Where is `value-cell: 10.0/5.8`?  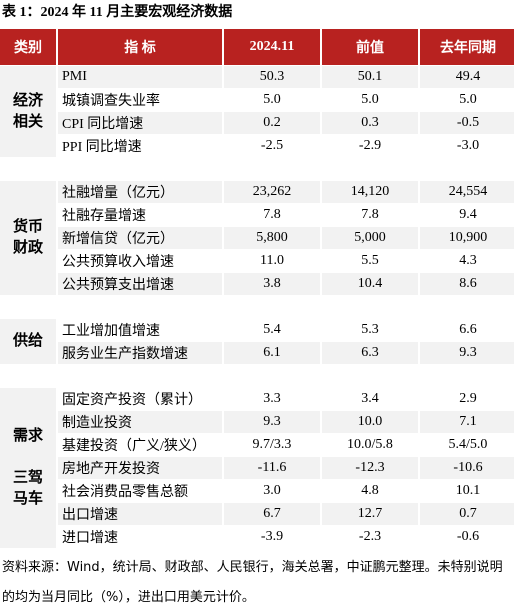
value-cell: 10.0/5.8 is located at coordinates (370, 444).